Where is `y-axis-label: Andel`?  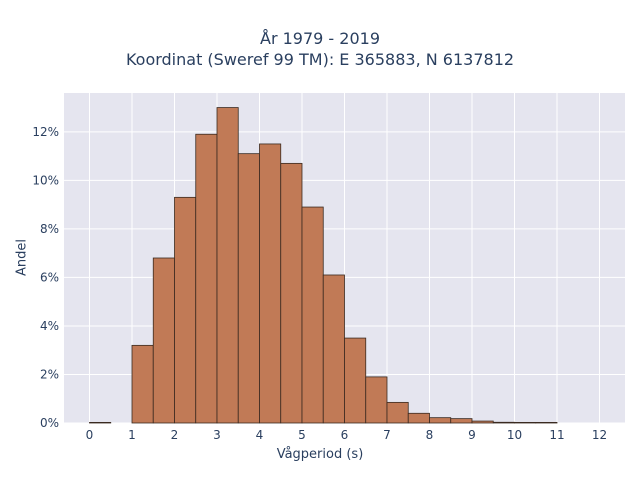
y-axis-label: Andel is located at coordinates (22, 257).